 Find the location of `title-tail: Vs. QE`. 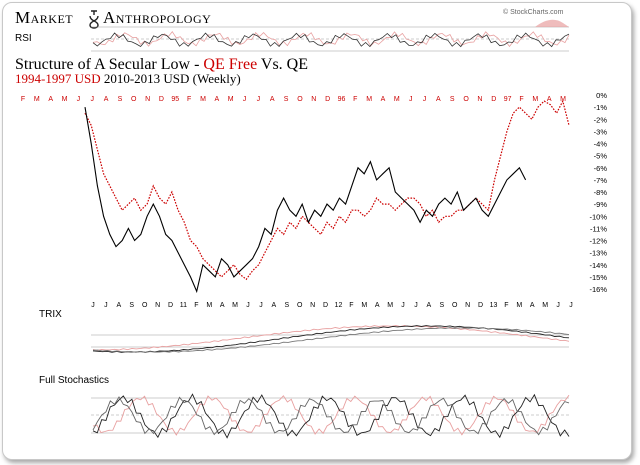

title-tail: Vs. QE is located at coordinates (282, 64).